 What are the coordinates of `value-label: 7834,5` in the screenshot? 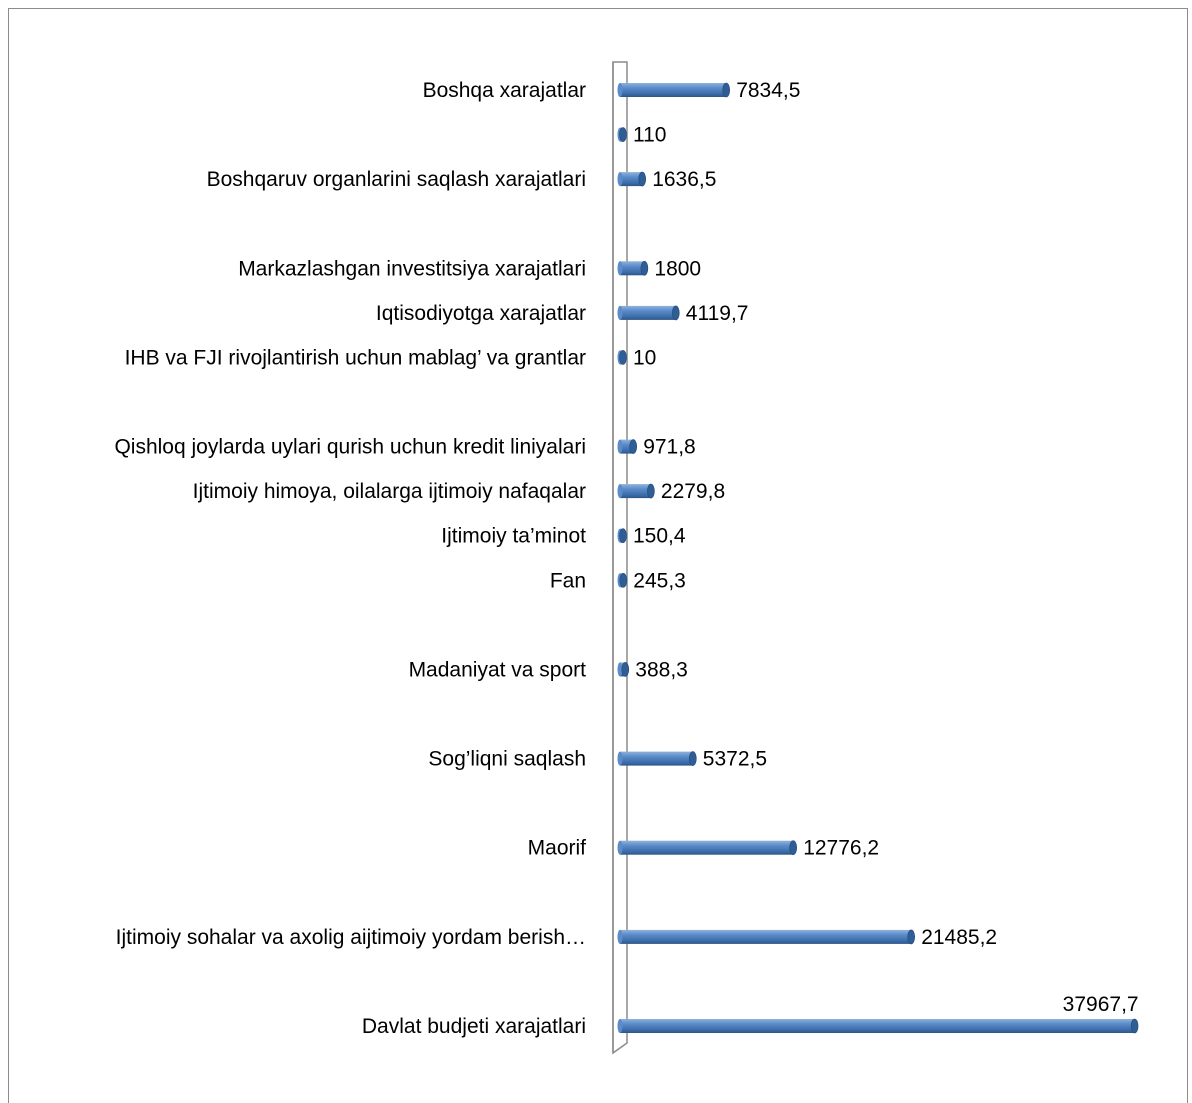 It's located at (768, 90).